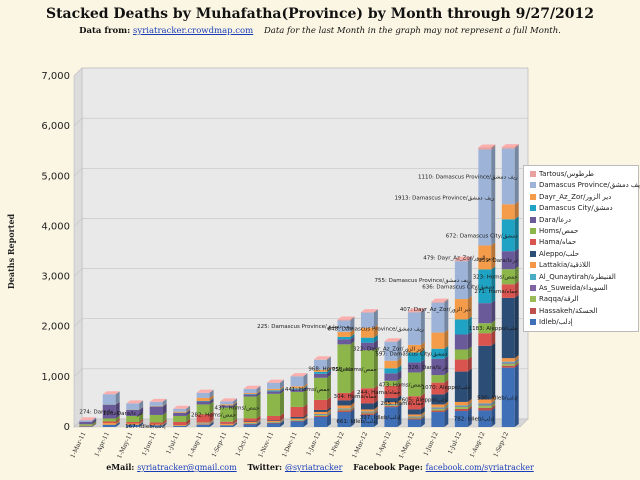 This screenshot has width=640, height=480. What do you see at coordinates (290, 445) in the screenshot?
I see `x-tick-label: 1-Dec-11` at bounding box center [290, 445].